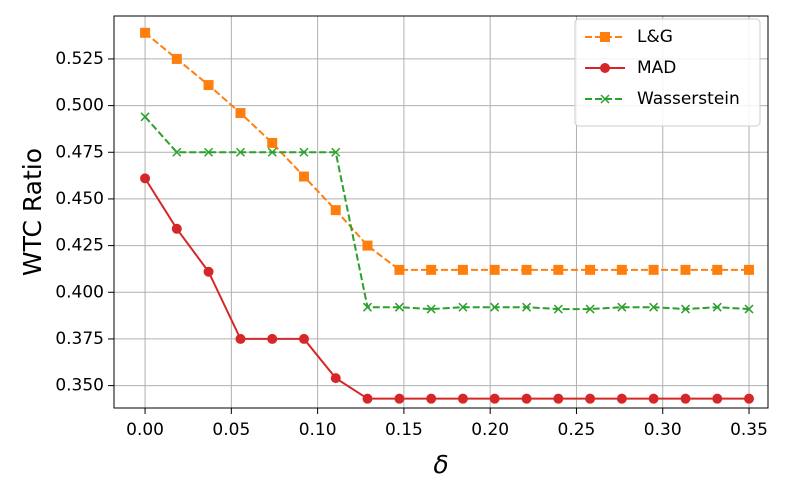  Describe the element at coordinates (32, 212) in the screenshot. I see `y-axis-label: WTC Ratio` at that location.